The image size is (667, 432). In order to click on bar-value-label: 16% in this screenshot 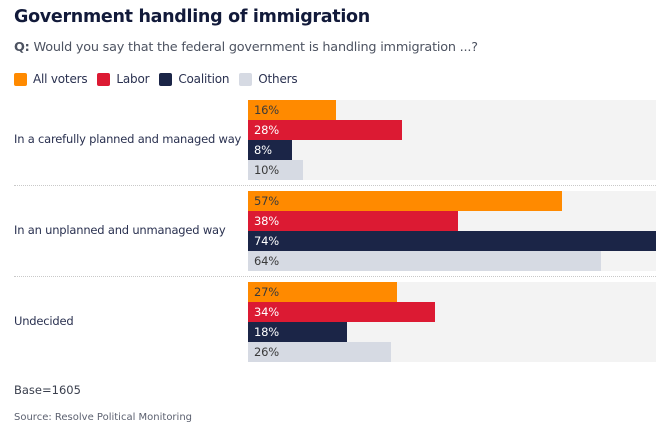, I will do `click(266, 110)`.